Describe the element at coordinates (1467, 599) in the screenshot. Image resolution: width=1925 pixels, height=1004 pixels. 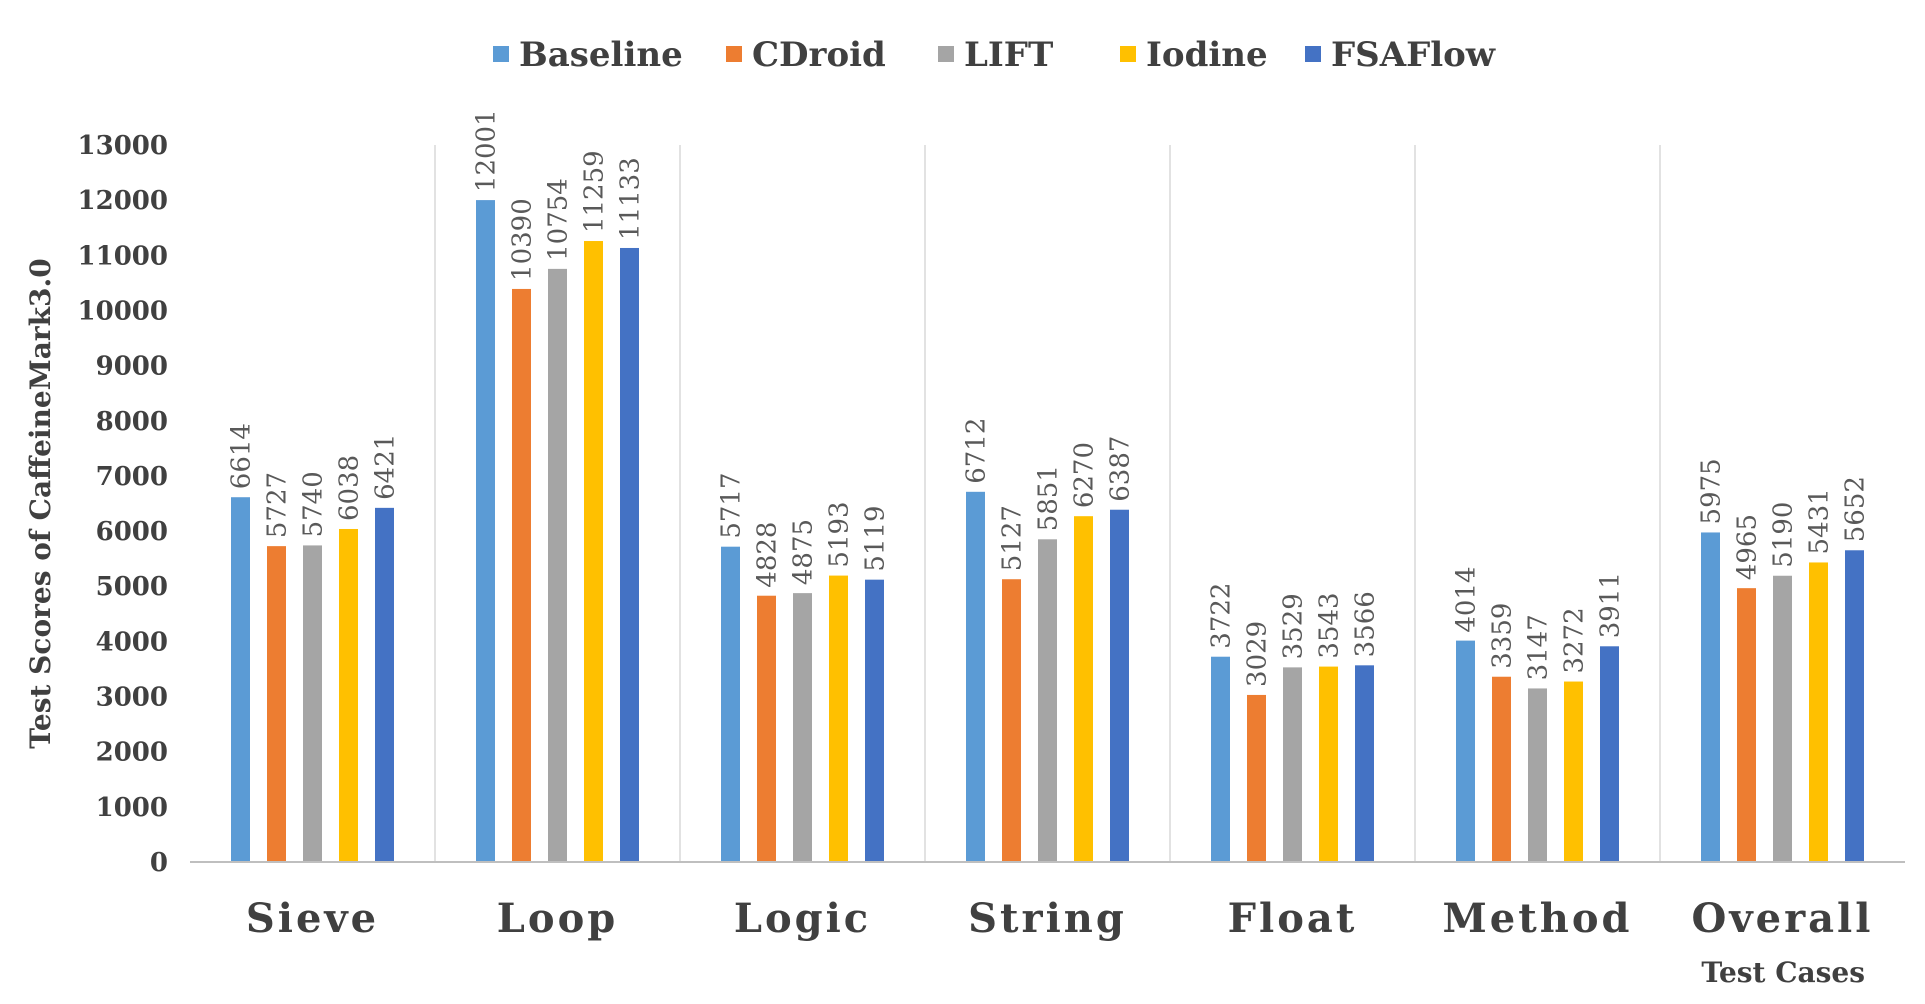
I see `data-label: 4014` at that location.